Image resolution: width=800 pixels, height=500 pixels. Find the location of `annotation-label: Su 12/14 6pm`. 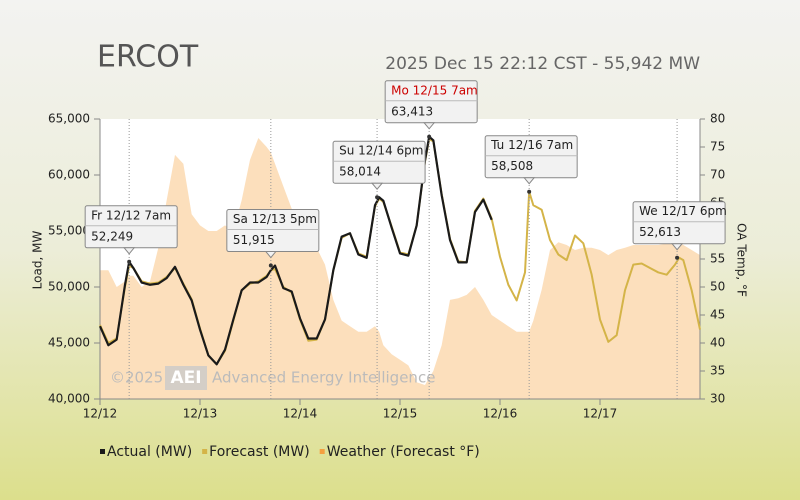

annotation-label: Su 12/14 6pm is located at coordinates (381, 151).